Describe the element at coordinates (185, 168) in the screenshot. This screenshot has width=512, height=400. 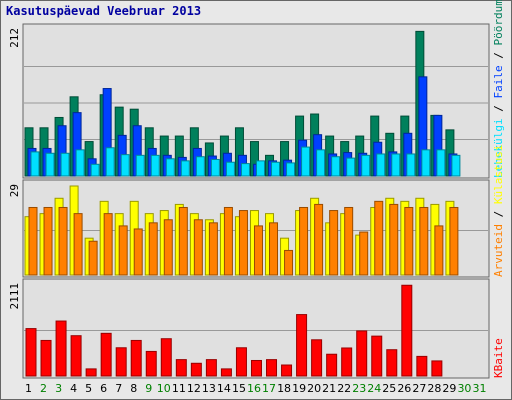
I see `bar-Lehekülgi-day-11` at that location.